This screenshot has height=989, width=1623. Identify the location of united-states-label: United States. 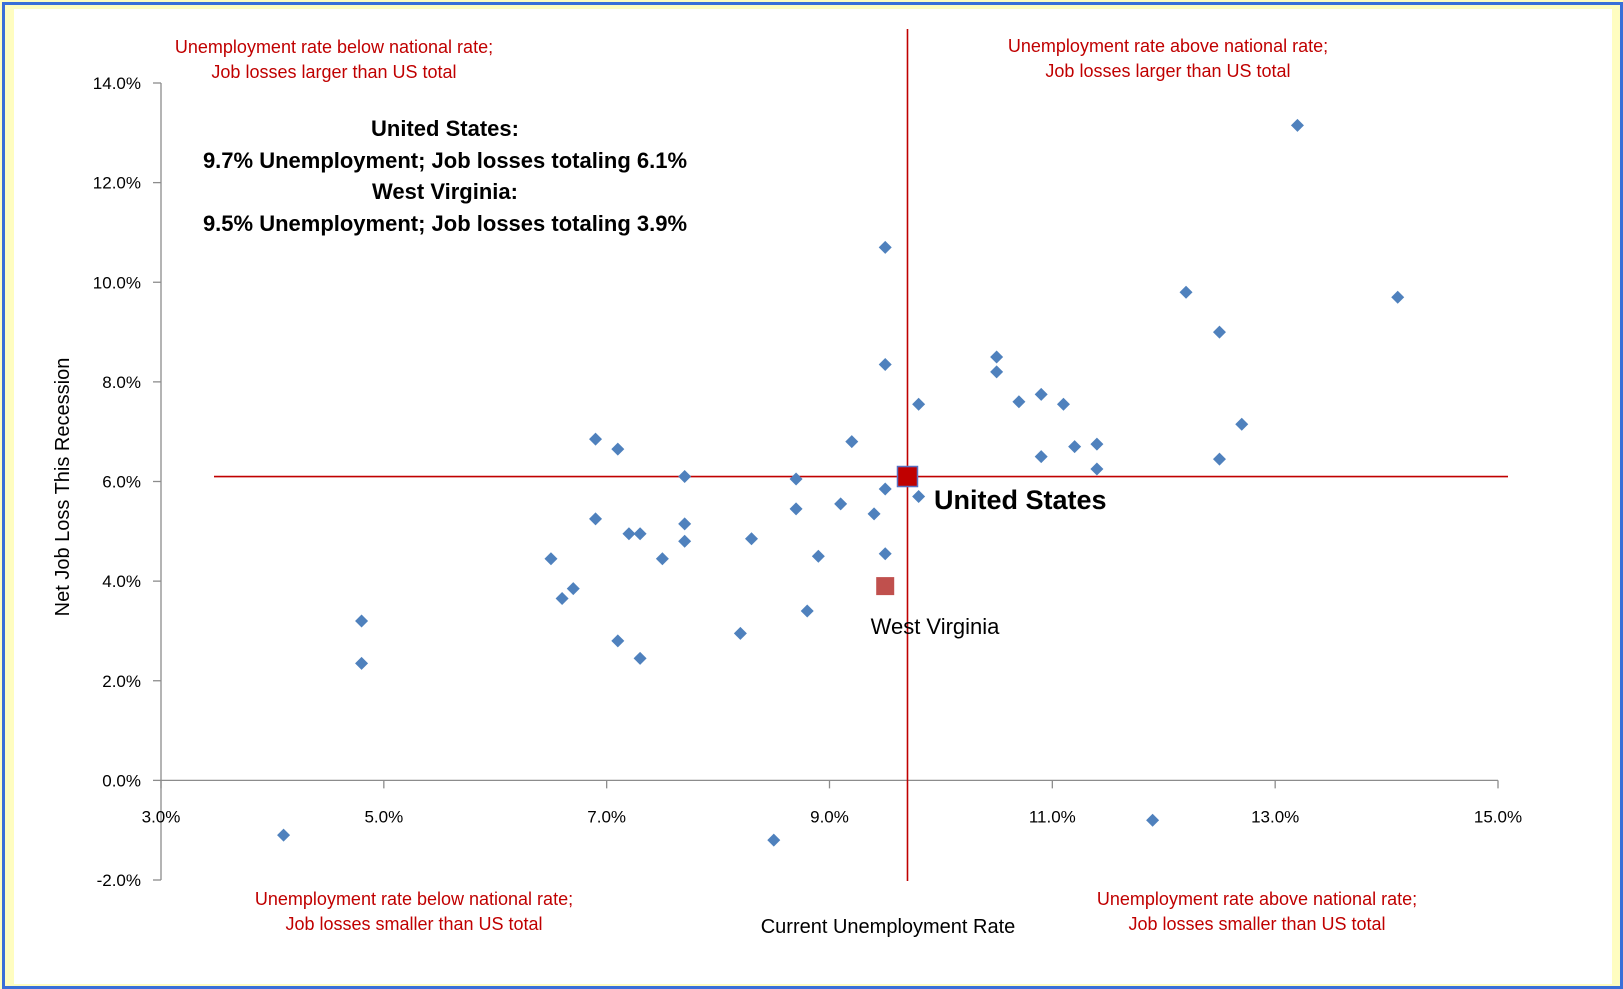
(1020, 500).